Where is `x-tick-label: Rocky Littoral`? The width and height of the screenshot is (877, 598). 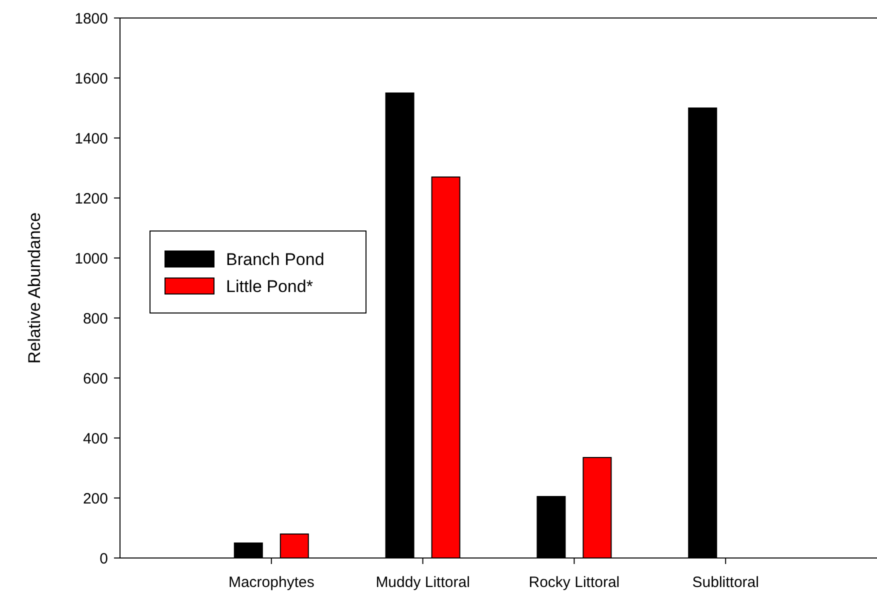 x-tick-label: Rocky Littoral is located at coordinates (574, 582).